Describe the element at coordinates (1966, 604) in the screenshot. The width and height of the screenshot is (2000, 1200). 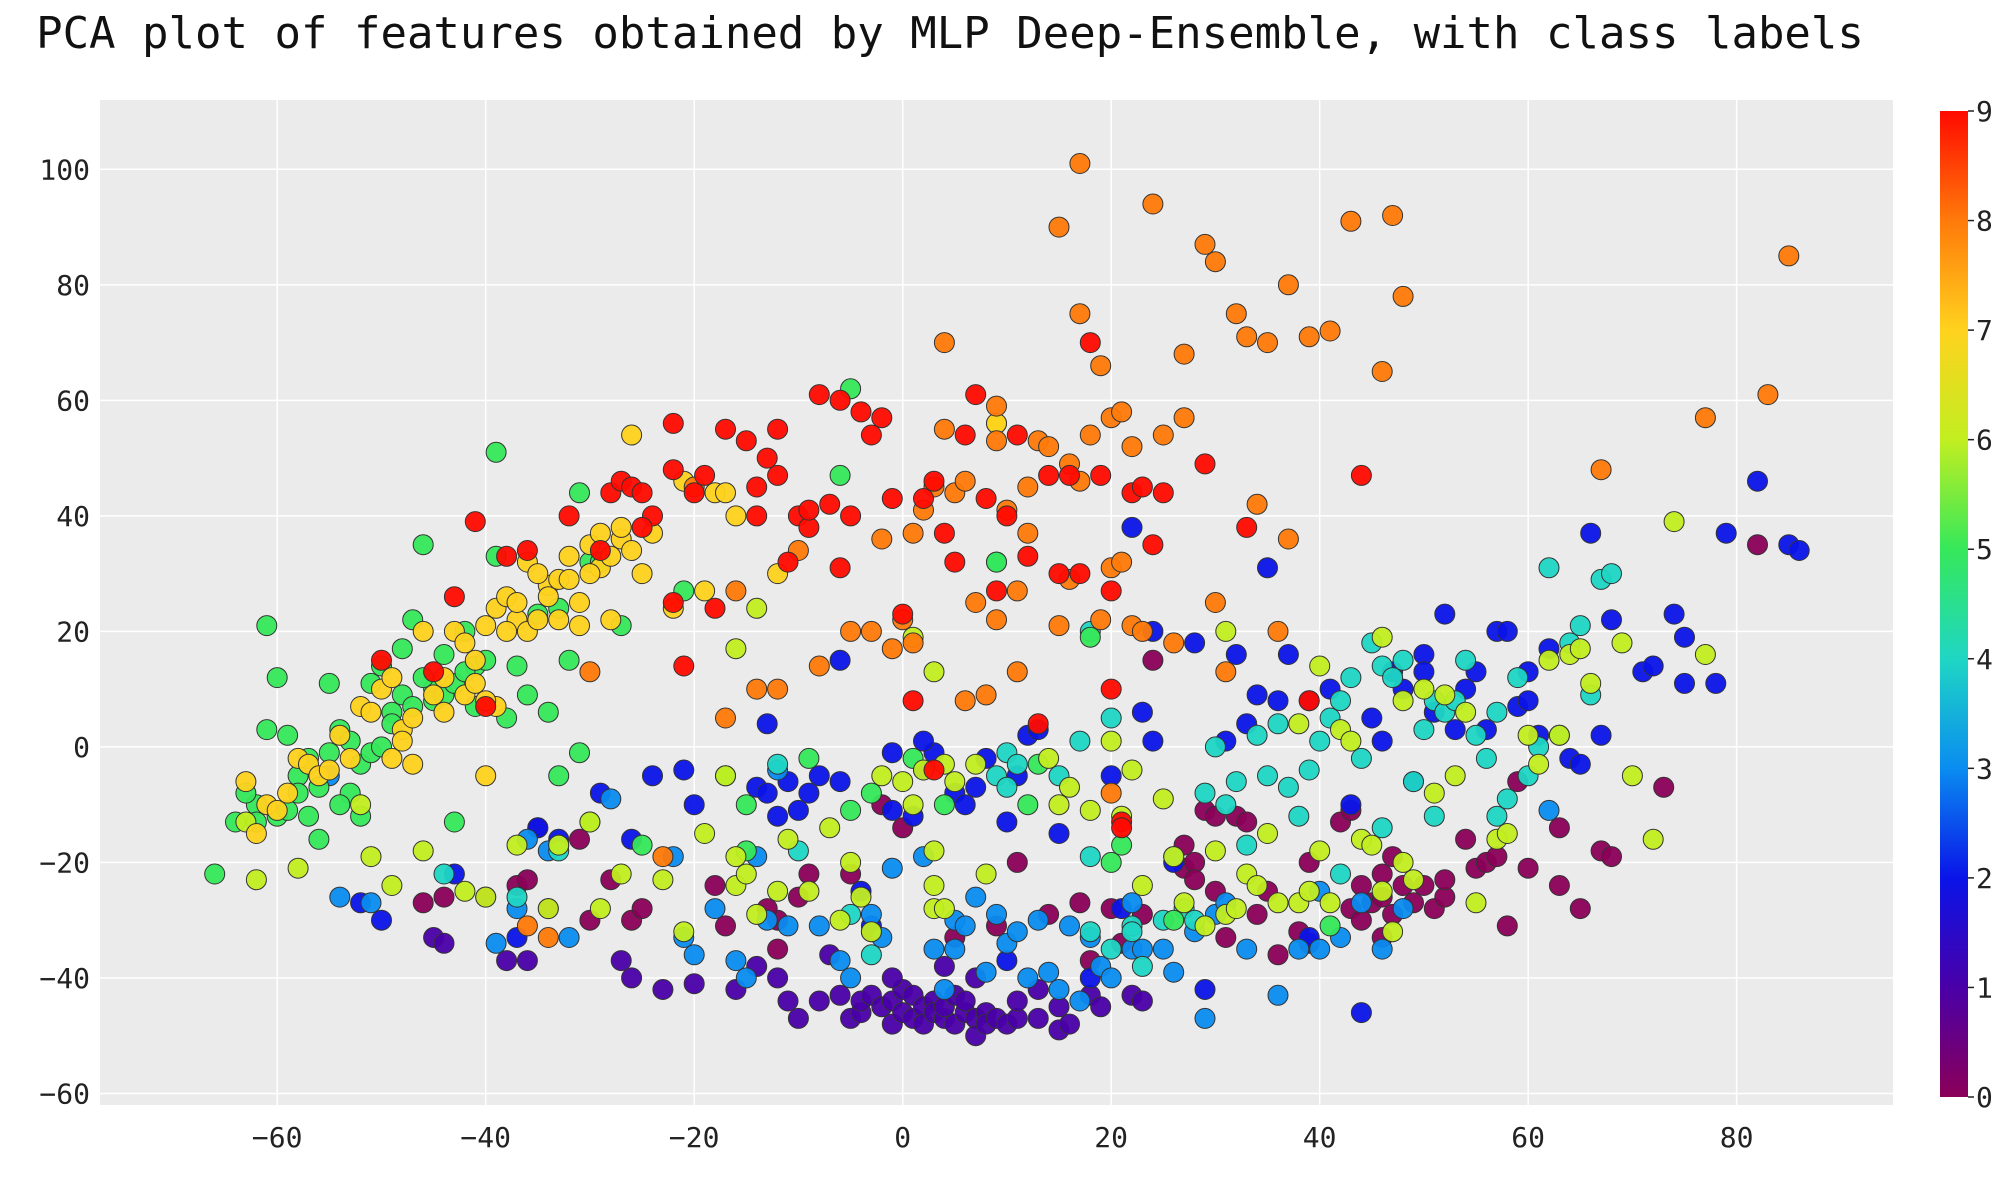
I see `colorbar: 0 1 2 3 4 5 6 7 8 9` at that location.